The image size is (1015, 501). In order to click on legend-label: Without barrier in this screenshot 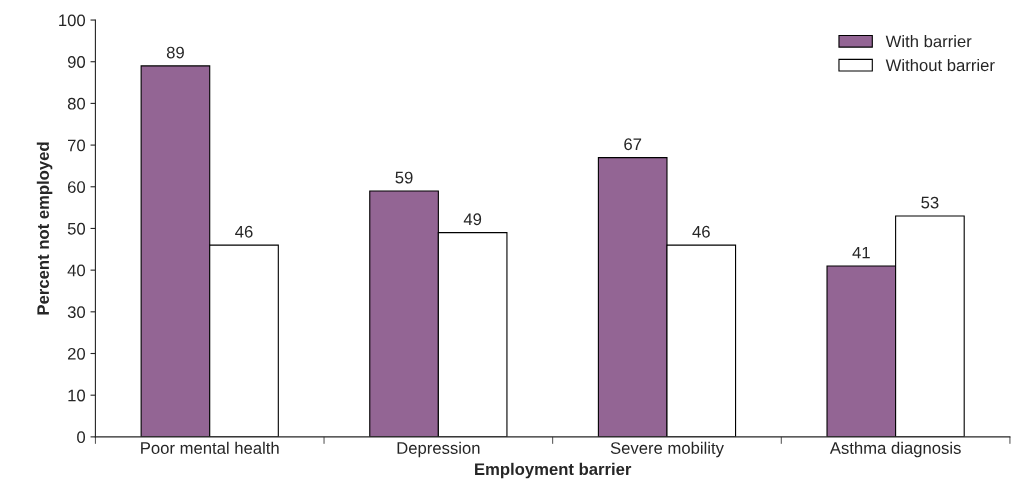, I will do `click(940, 65)`.